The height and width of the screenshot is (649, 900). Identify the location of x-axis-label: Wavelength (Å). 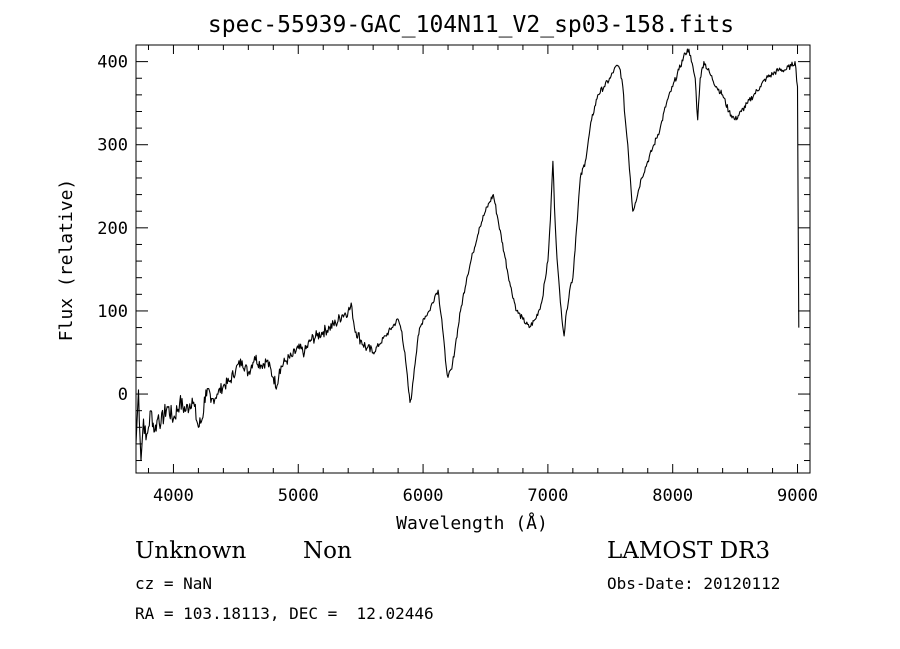
(472, 523).